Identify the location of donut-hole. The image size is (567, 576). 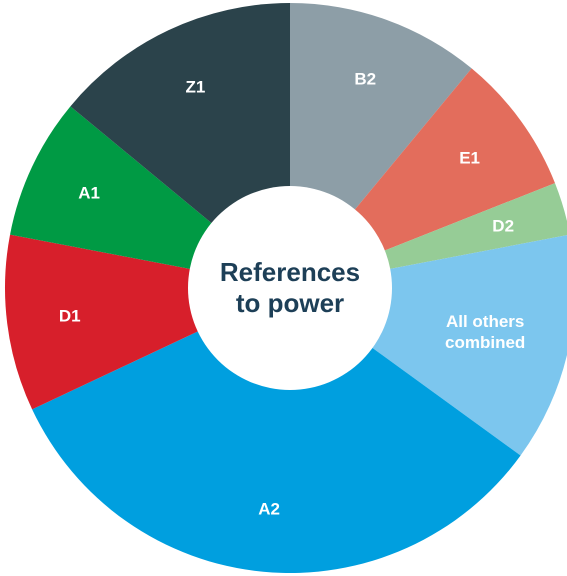
(290, 288).